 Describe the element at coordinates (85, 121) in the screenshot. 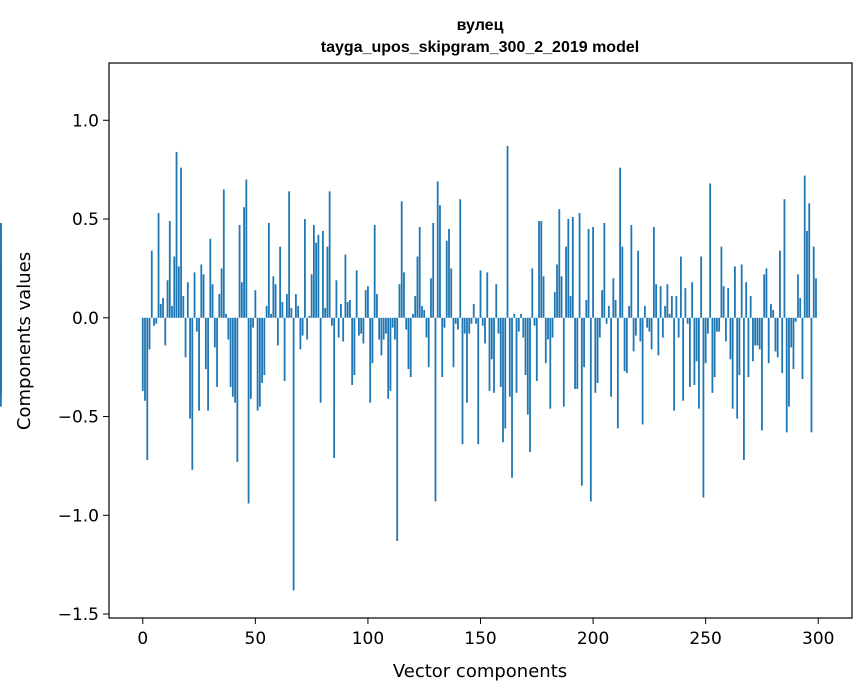

I see `y-tick-label: 1.0` at that location.